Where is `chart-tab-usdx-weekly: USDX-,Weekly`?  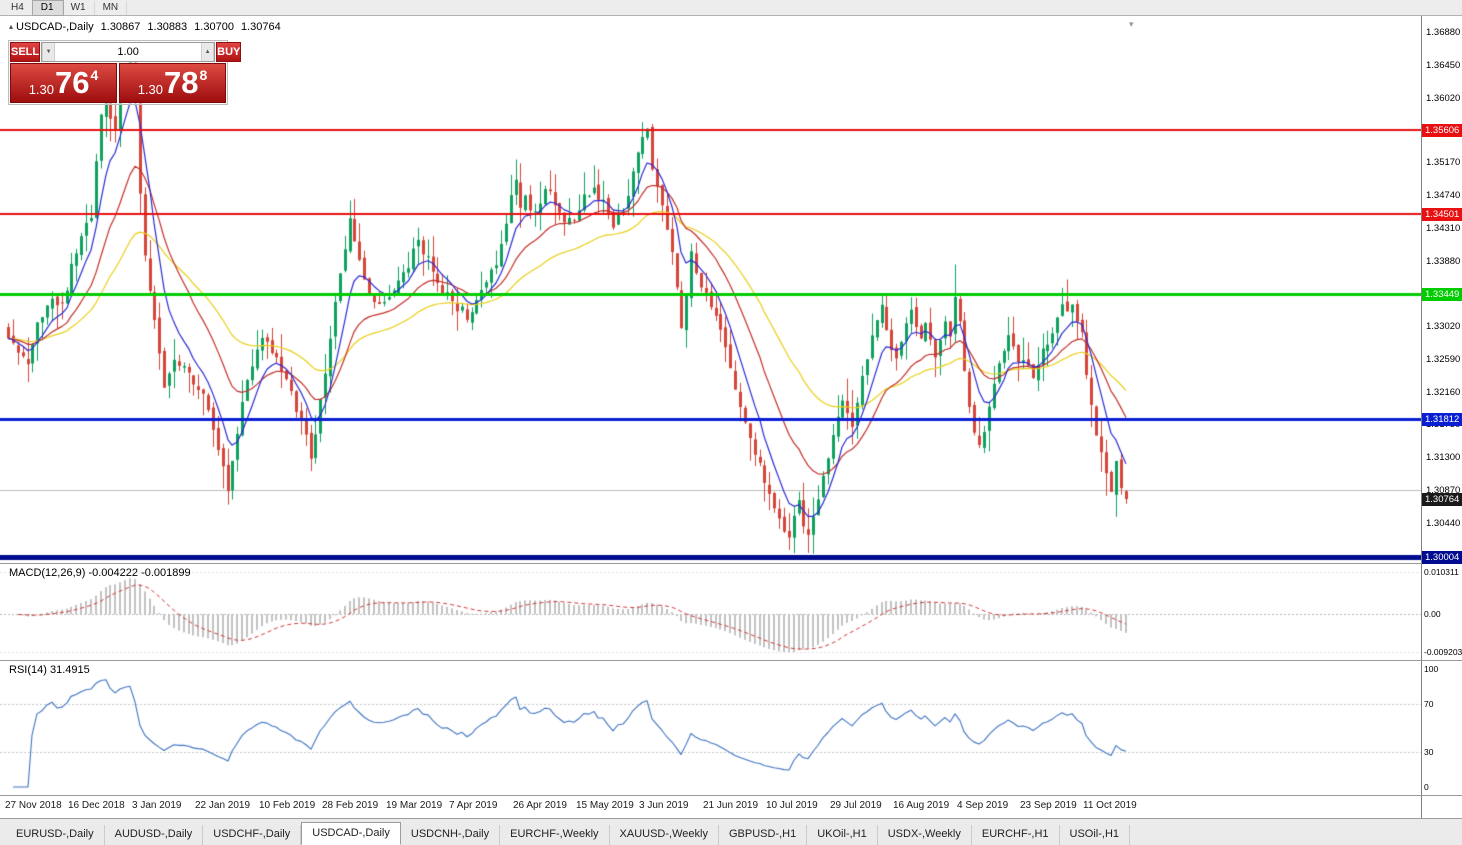
chart-tab-usdx-weekly: USDX-,Weekly is located at coordinates (925, 835).